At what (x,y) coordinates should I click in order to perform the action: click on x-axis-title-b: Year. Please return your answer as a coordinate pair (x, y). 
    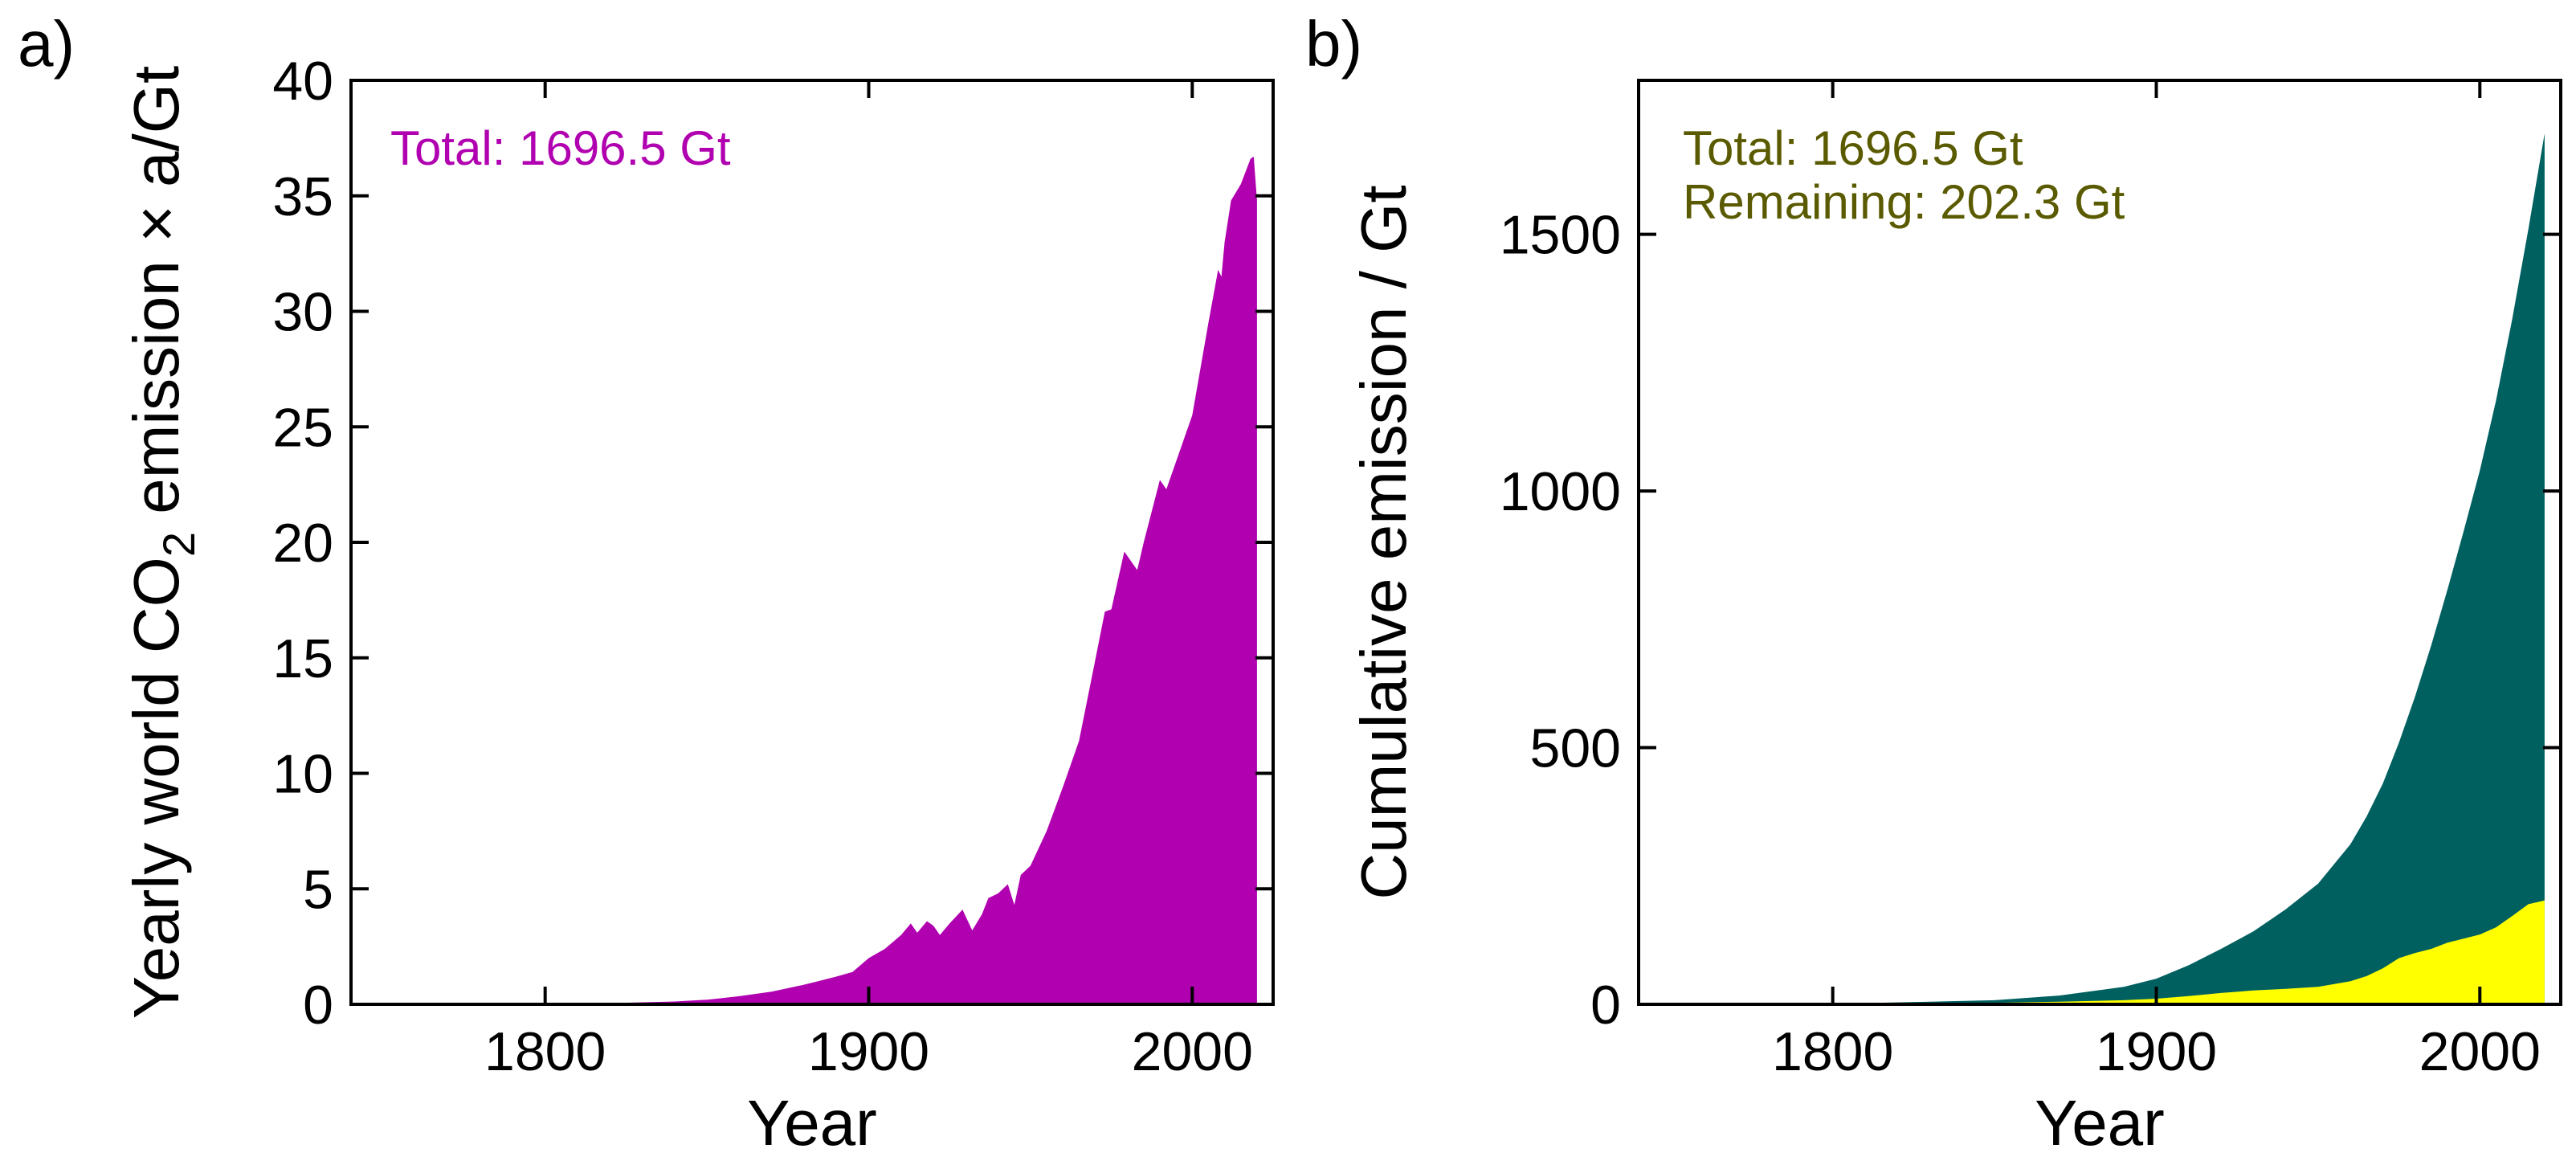
    Looking at the image, I should click on (2100, 1123).